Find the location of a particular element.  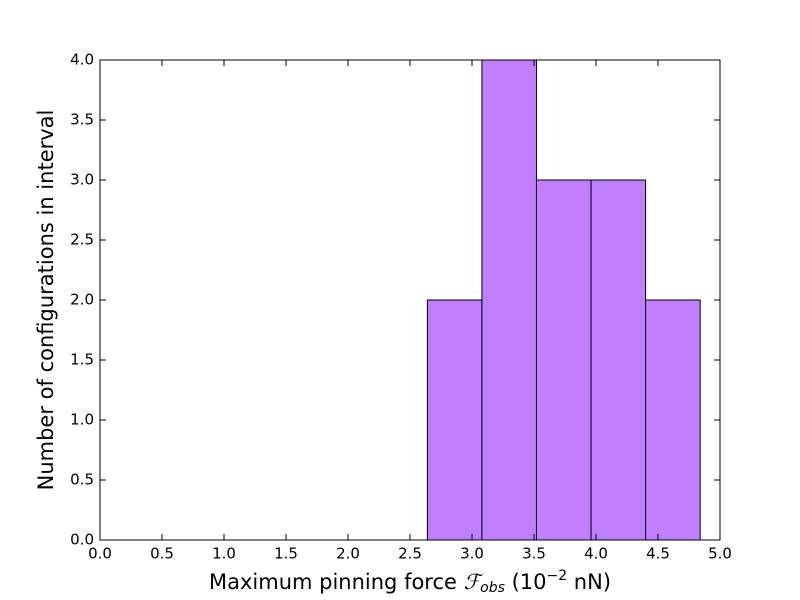

x-axis-label-part: (10 is located at coordinates (526, 582).